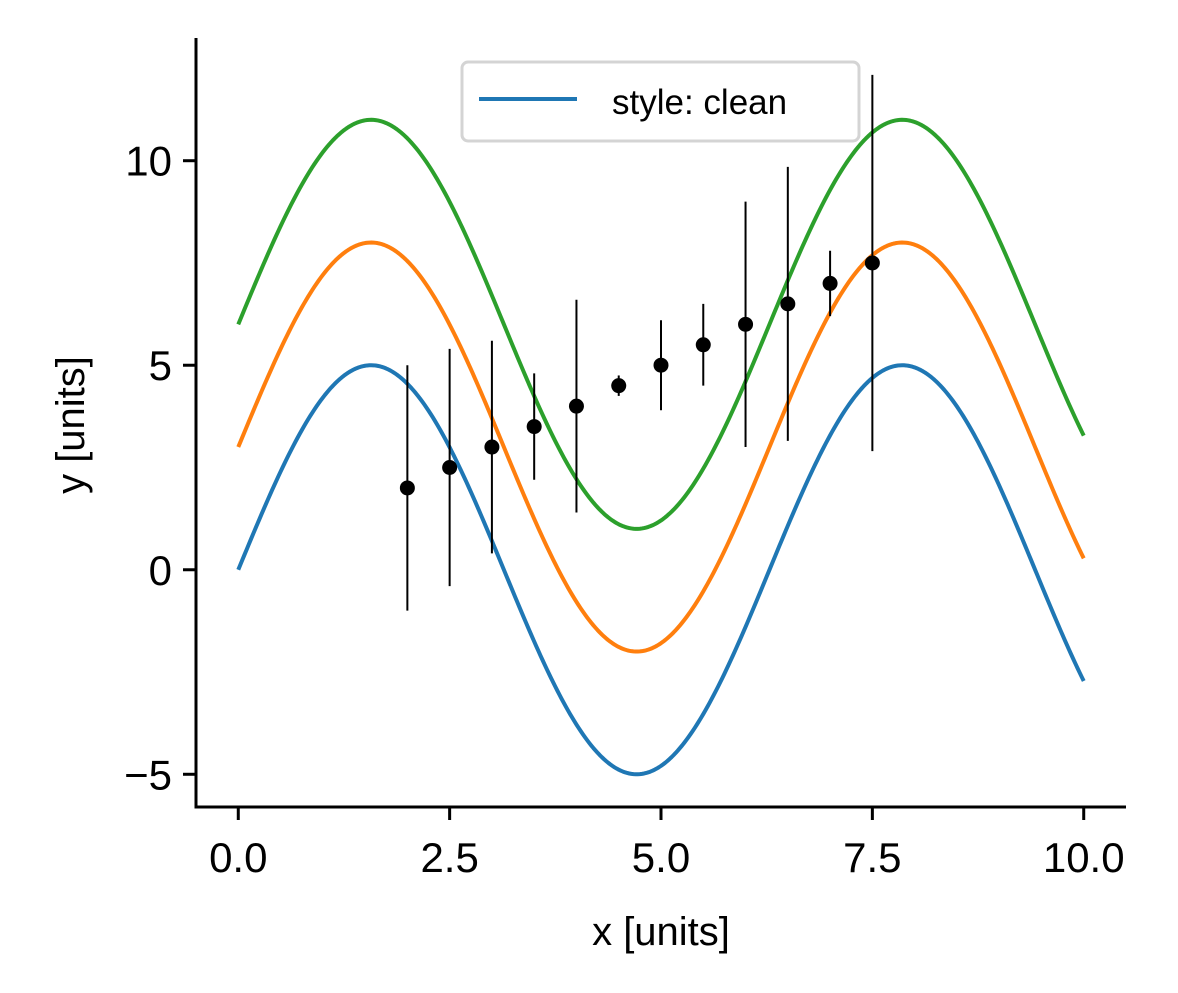  Describe the element at coordinates (1084, 857) in the screenshot. I see `x-tick-label: 10.0` at that location.